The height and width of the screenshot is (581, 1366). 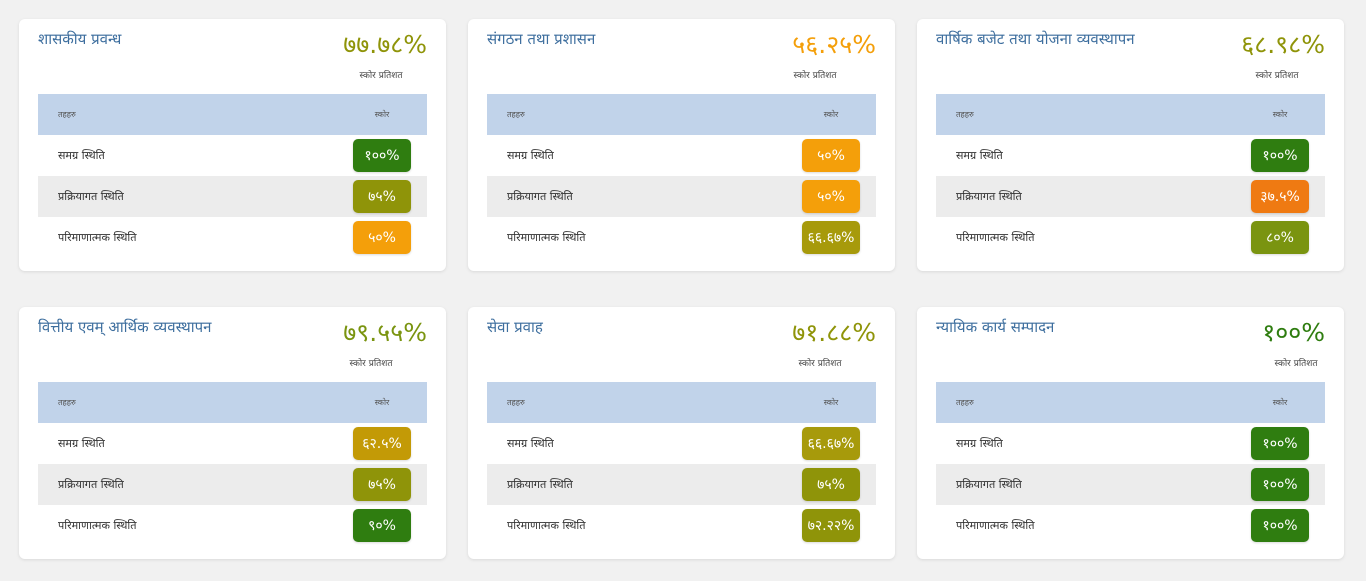 I want to click on table-row: परिमाणात्मक स्थिति ९०%, so click(x=232, y=525).